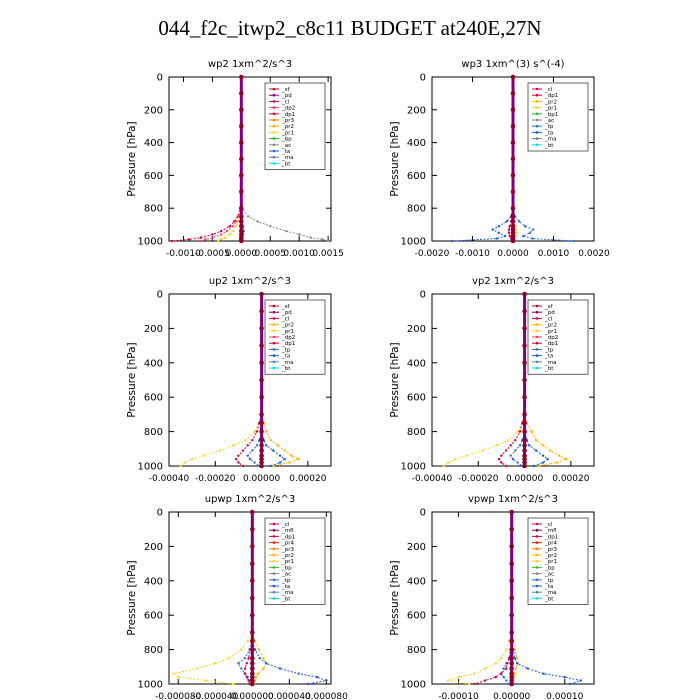 The height and width of the screenshot is (700, 700). I want to click on x-tick-label: -0.0020, so click(432, 254).